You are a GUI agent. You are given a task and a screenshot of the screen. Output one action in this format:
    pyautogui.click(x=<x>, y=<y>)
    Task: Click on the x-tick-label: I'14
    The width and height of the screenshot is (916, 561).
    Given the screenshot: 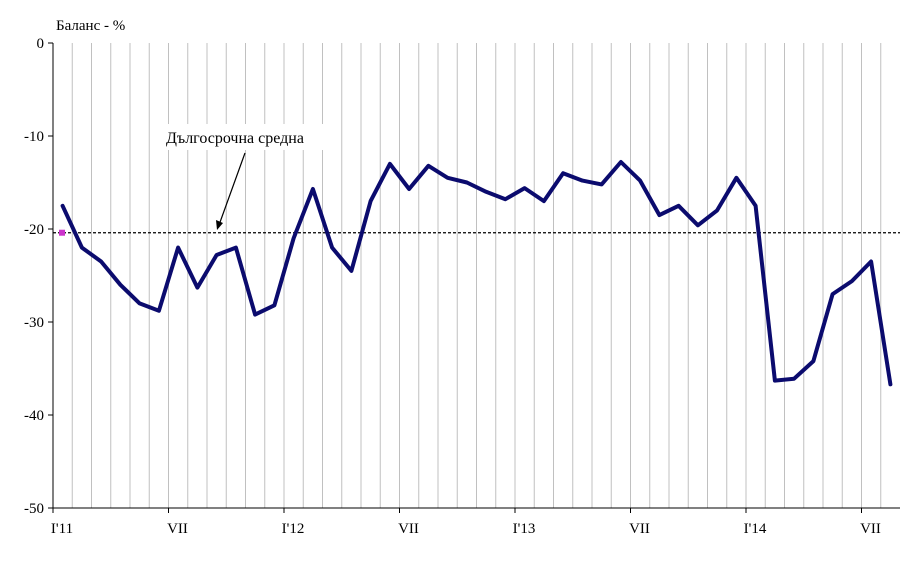 What is the action you would take?
    pyautogui.click(x=755, y=529)
    